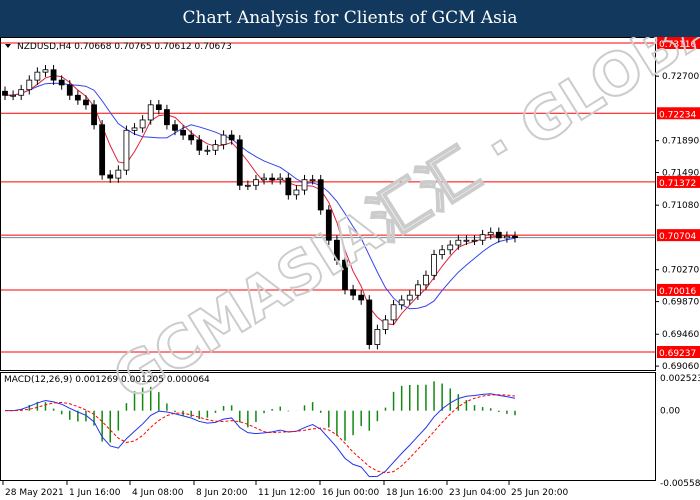  I want to click on signal-line, so click(260, 434).